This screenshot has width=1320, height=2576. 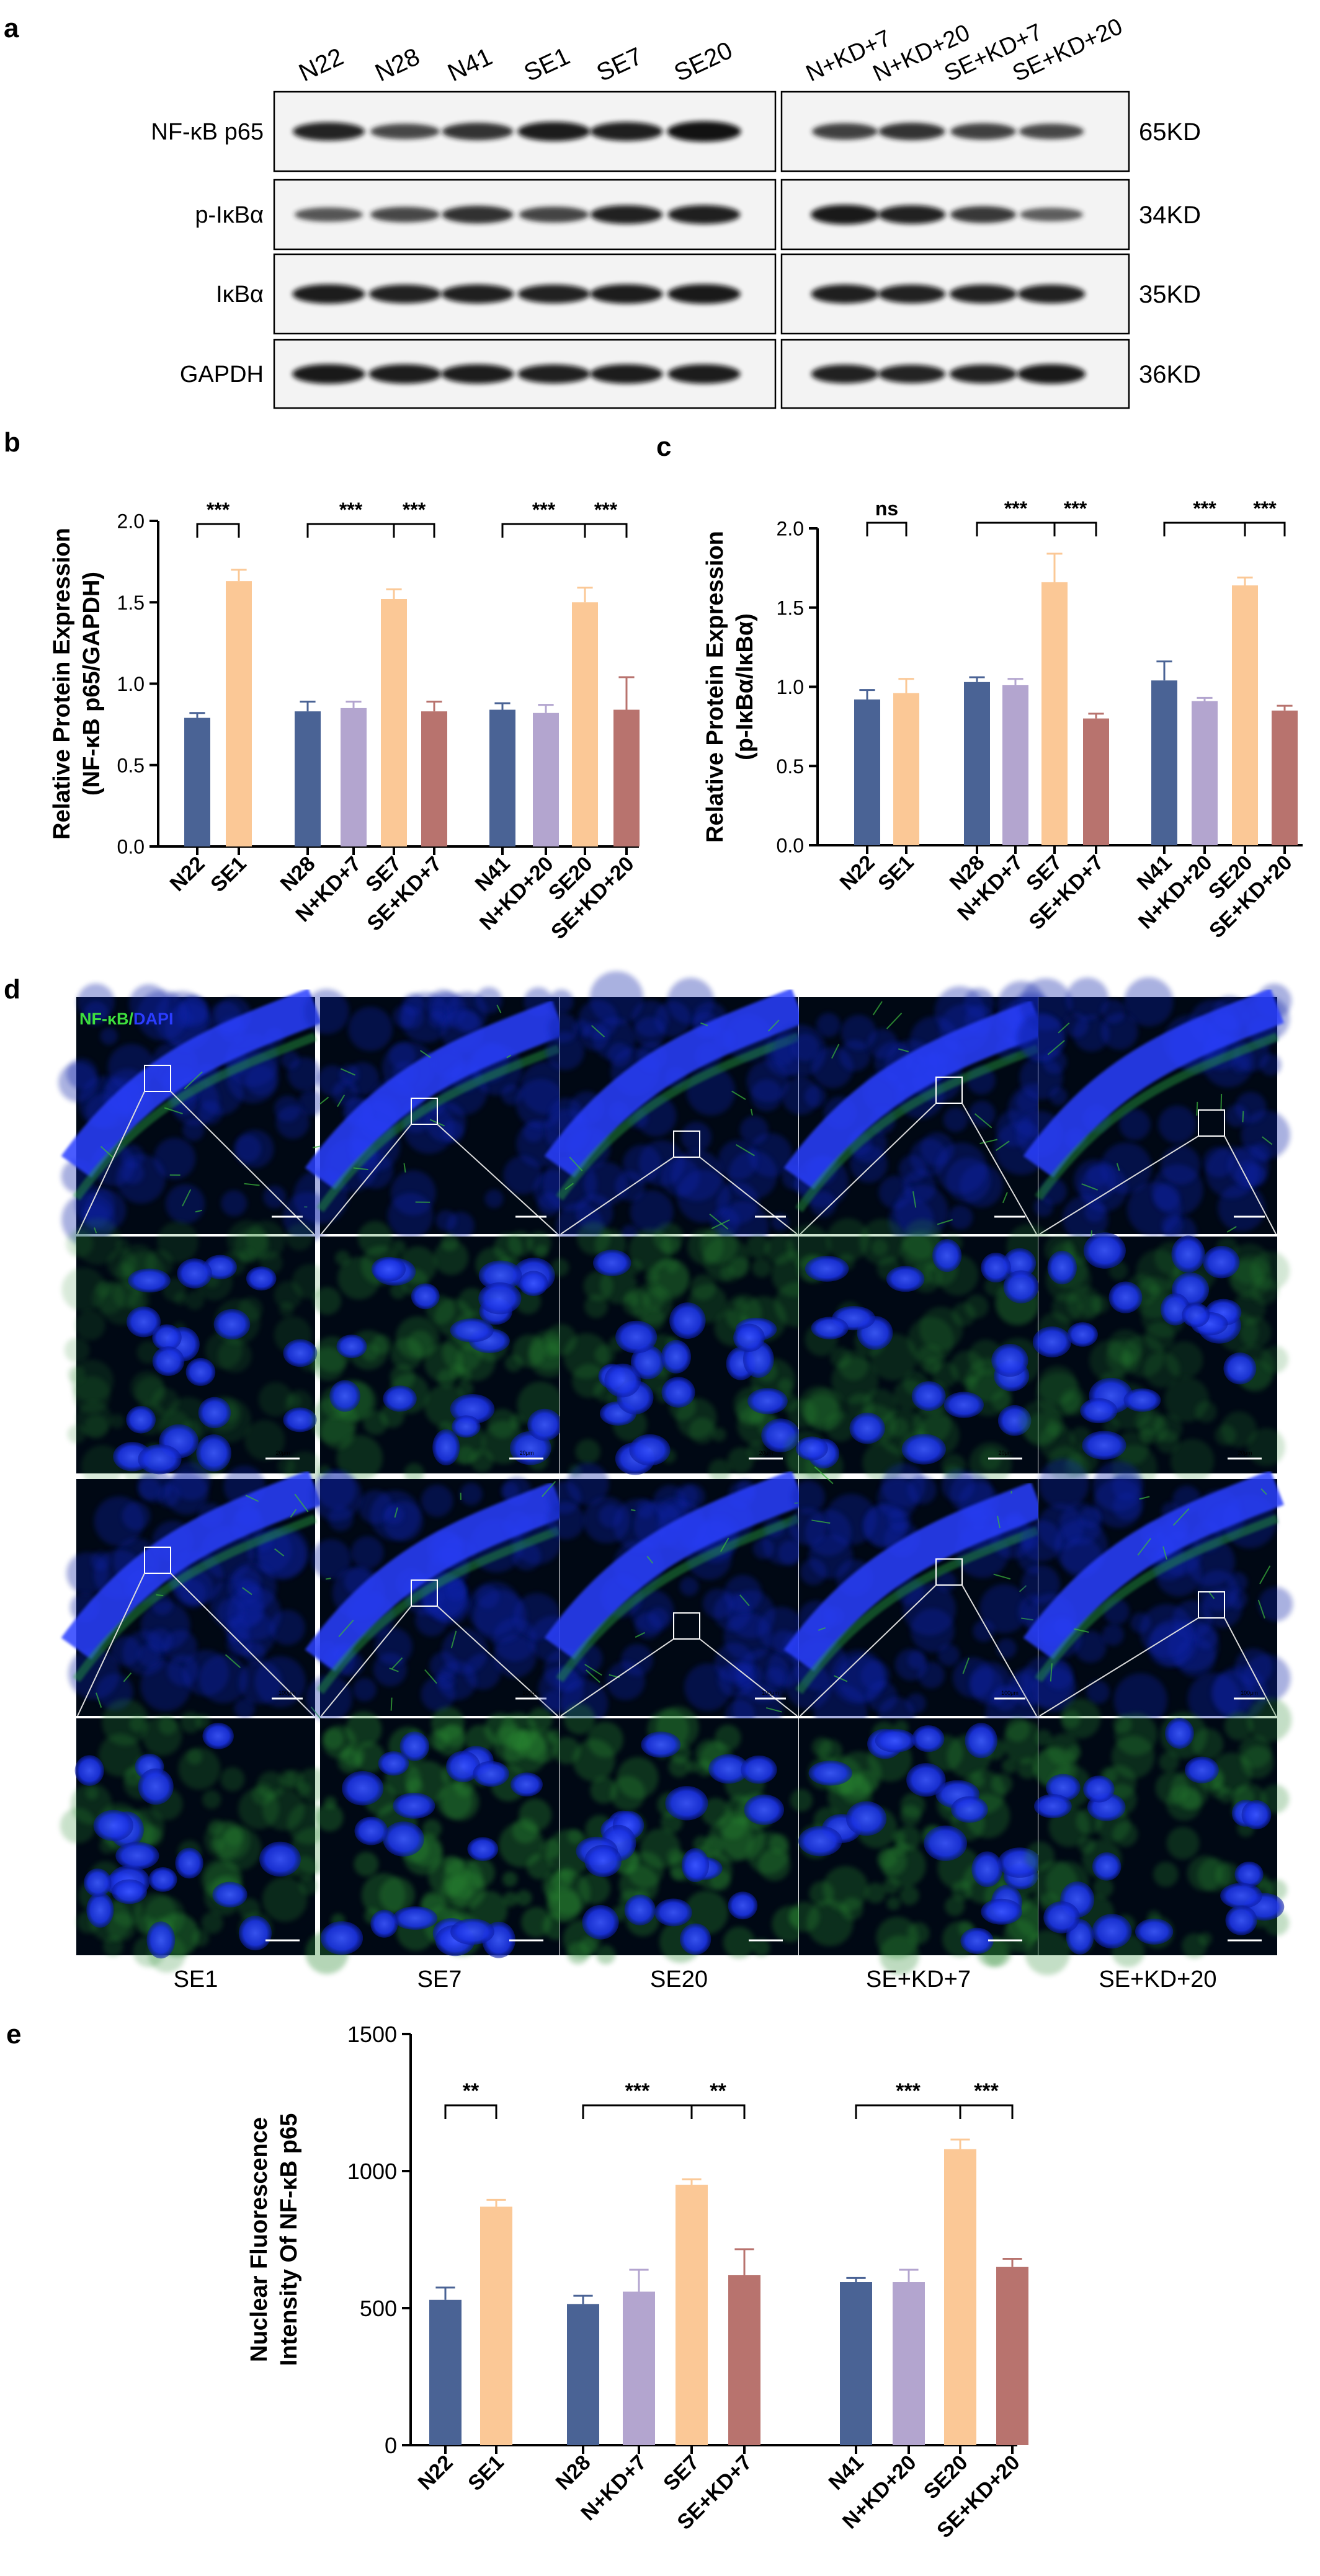 What do you see at coordinates (1157, 1598) in the screenshot?
I see `nfkb-layer` at bounding box center [1157, 1598].